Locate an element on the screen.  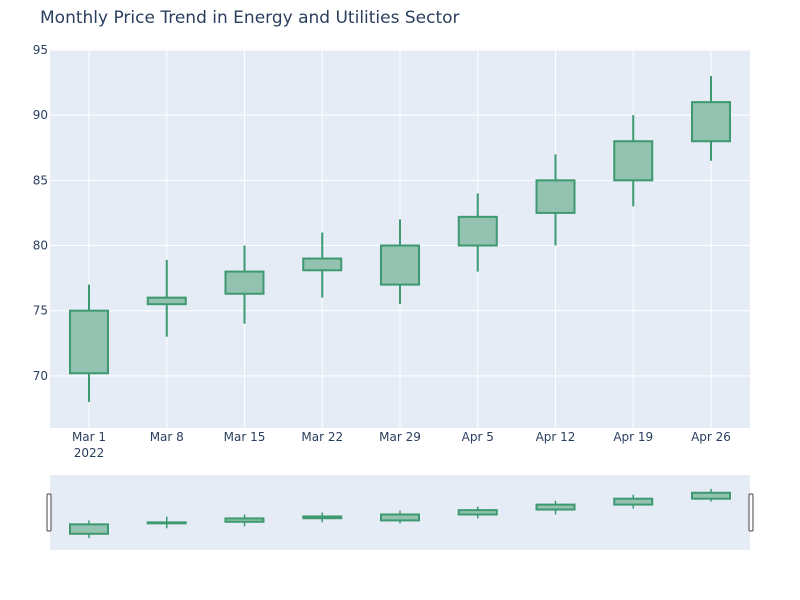
x-tick-label: Mar 15 is located at coordinates (245, 437).